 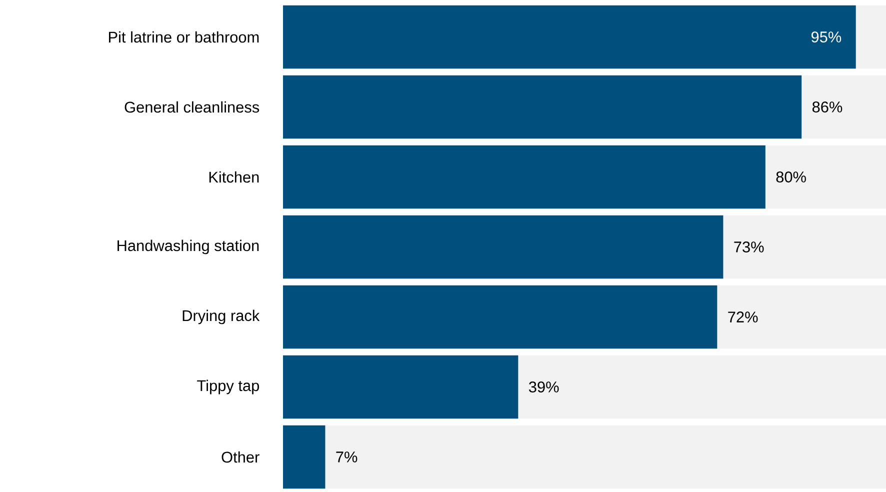 I want to click on data-label: 95%, so click(x=826, y=37).